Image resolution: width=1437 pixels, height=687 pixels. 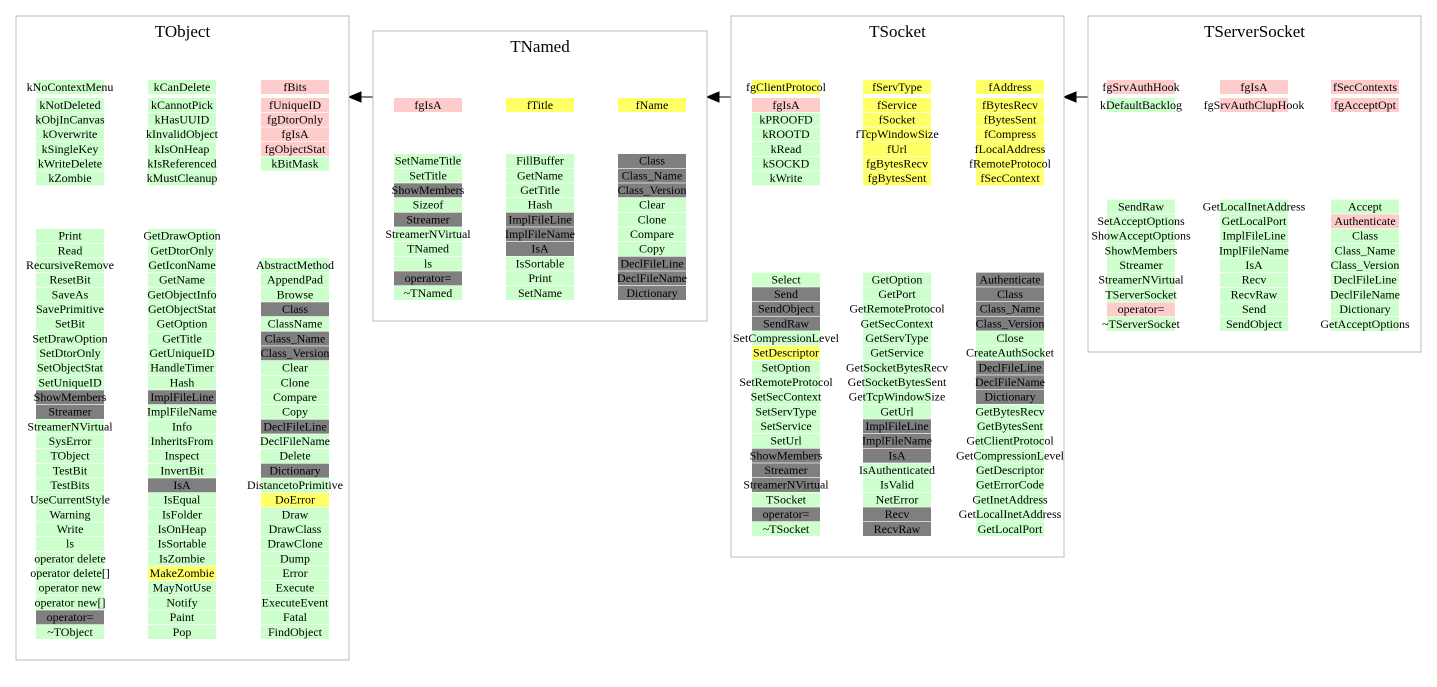 I want to click on class-title: TServerSocket, so click(x=1254, y=31).